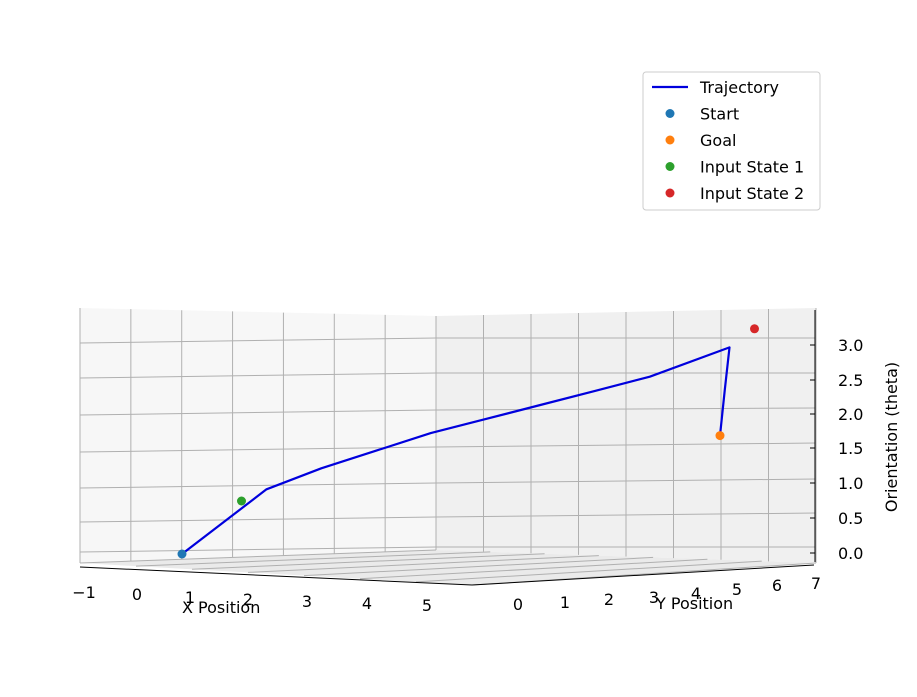  I want to click on x-tick-label: −1, so click(84, 592).